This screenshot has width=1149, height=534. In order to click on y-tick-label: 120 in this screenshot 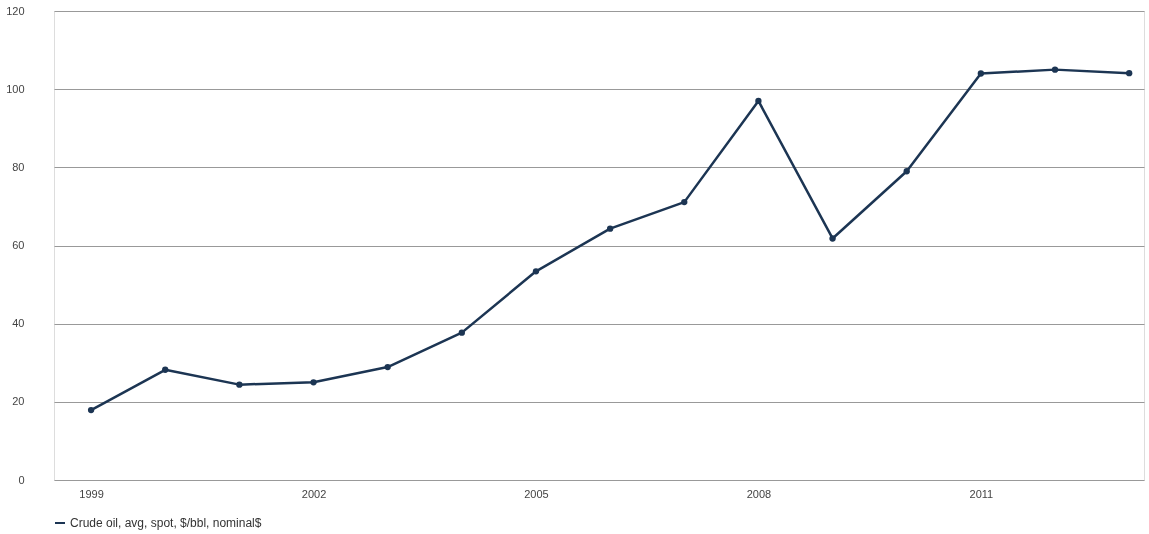, I will do `click(15, 10)`.